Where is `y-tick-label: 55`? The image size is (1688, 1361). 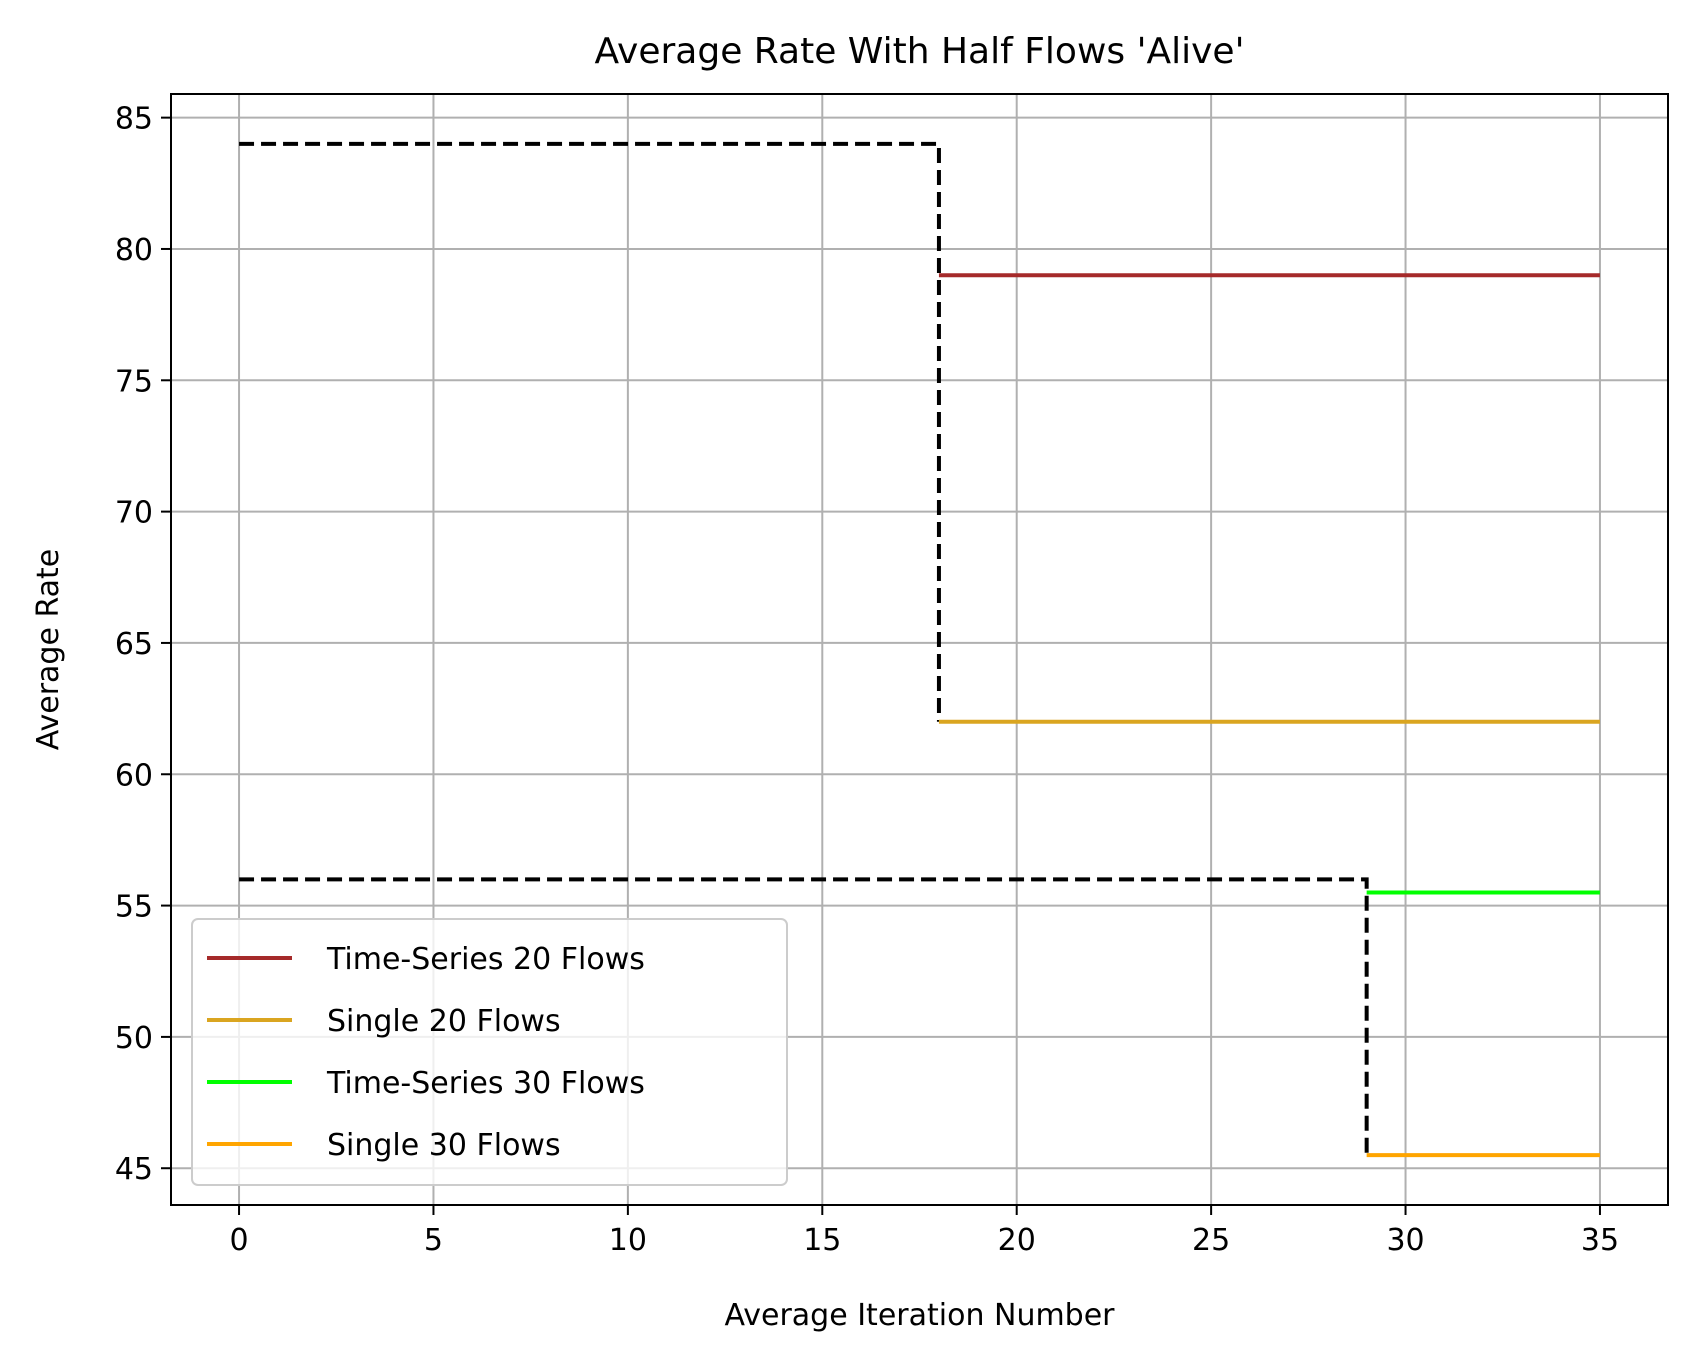 y-tick-label: 55 is located at coordinates (134, 907).